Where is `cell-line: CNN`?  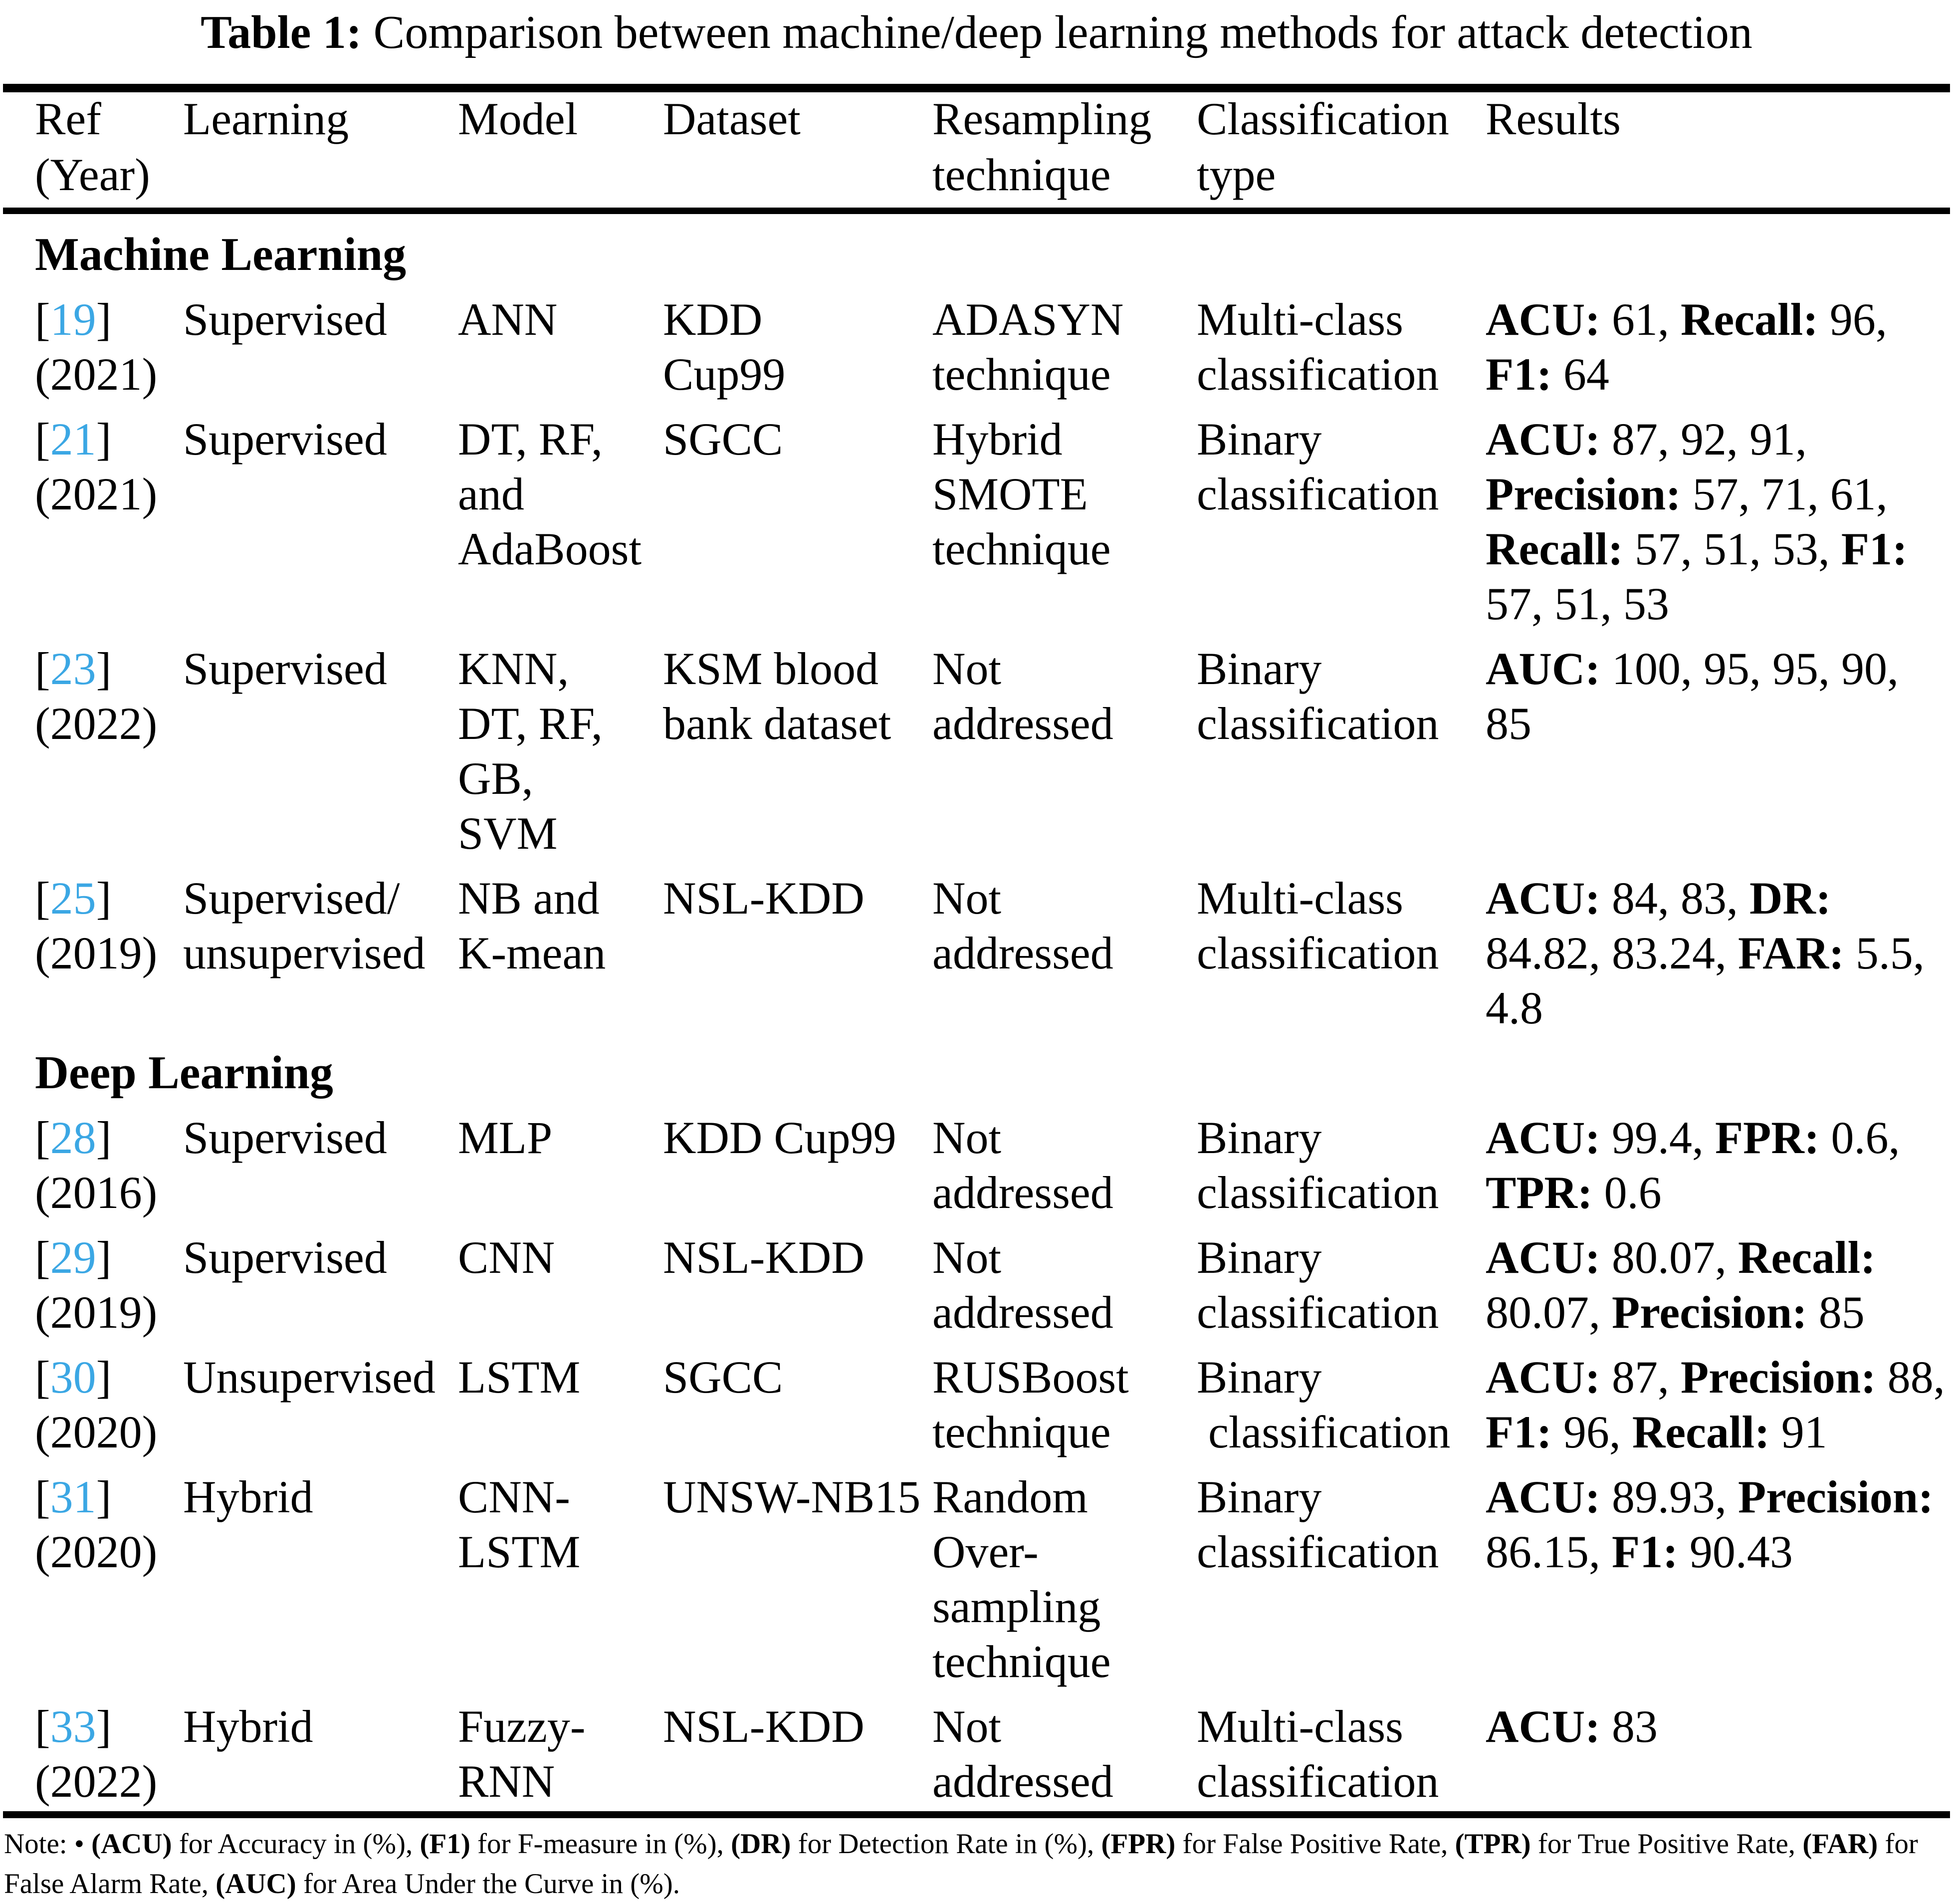
cell-line: CNN is located at coordinates (506, 1257).